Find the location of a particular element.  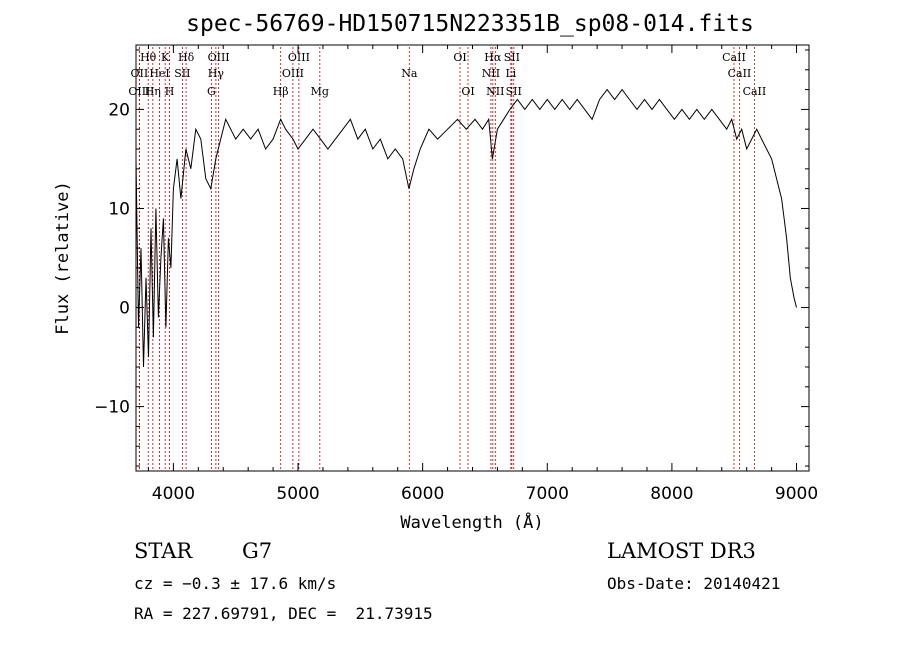

x-tick-label: 6000 is located at coordinates (422, 494).